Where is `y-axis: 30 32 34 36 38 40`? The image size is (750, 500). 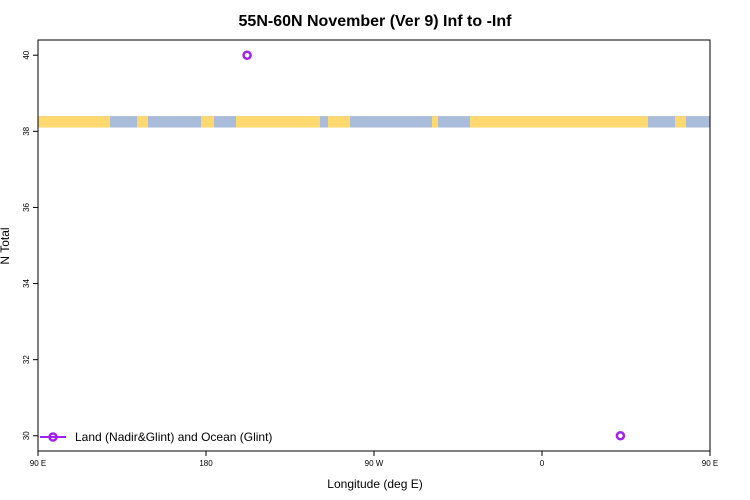
y-axis: 30 32 34 36 38 40 is located at coordinates (30, 245).